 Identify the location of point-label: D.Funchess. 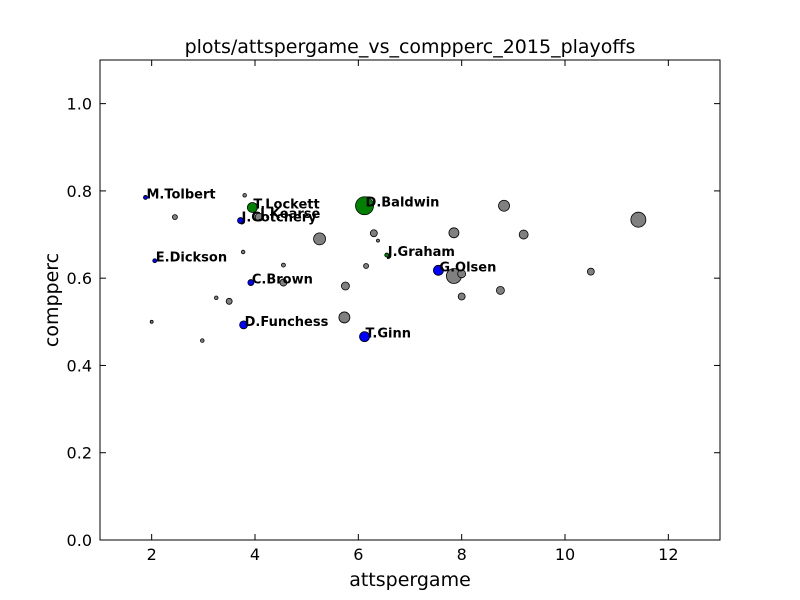
(287, 322).